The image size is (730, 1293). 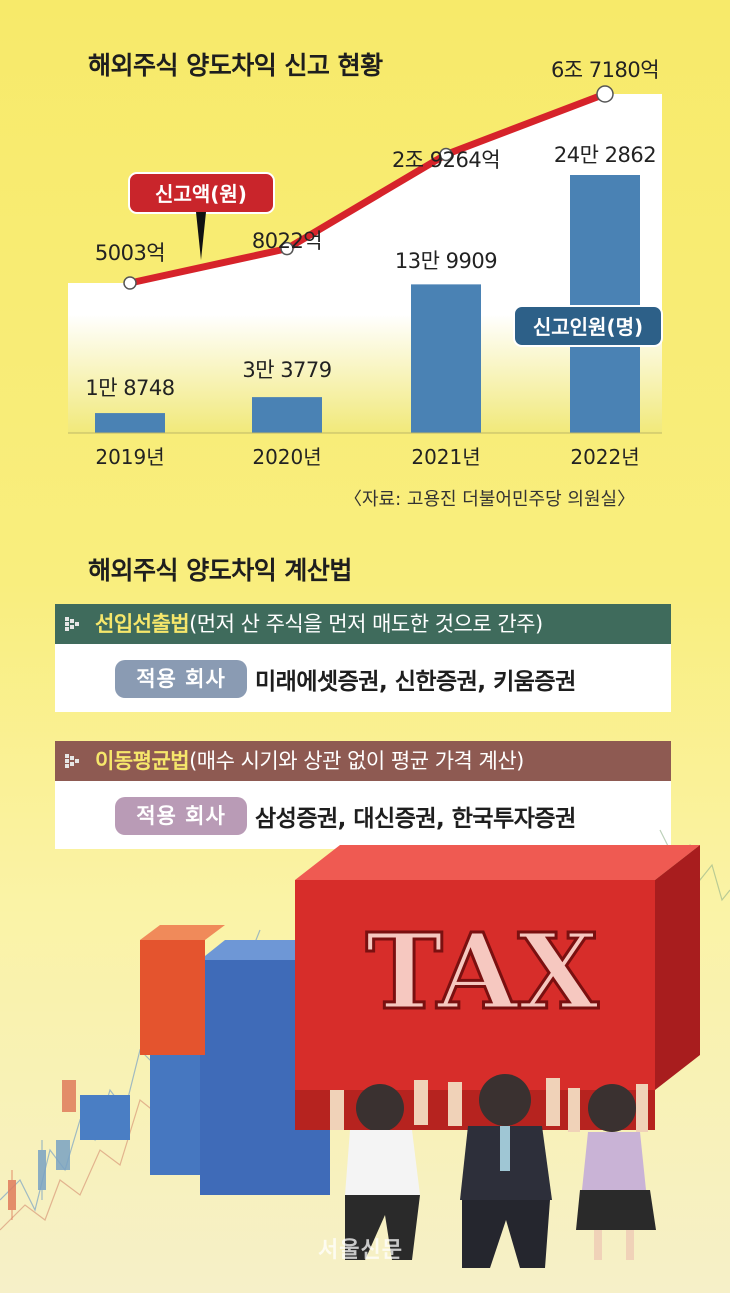 What do you see at coordinates (366, 624) in the screenshot?
I see `method-desc: (먼저 산 주식을 먼저 매도한 것으로 간주)` at bounding box center [366, 624].